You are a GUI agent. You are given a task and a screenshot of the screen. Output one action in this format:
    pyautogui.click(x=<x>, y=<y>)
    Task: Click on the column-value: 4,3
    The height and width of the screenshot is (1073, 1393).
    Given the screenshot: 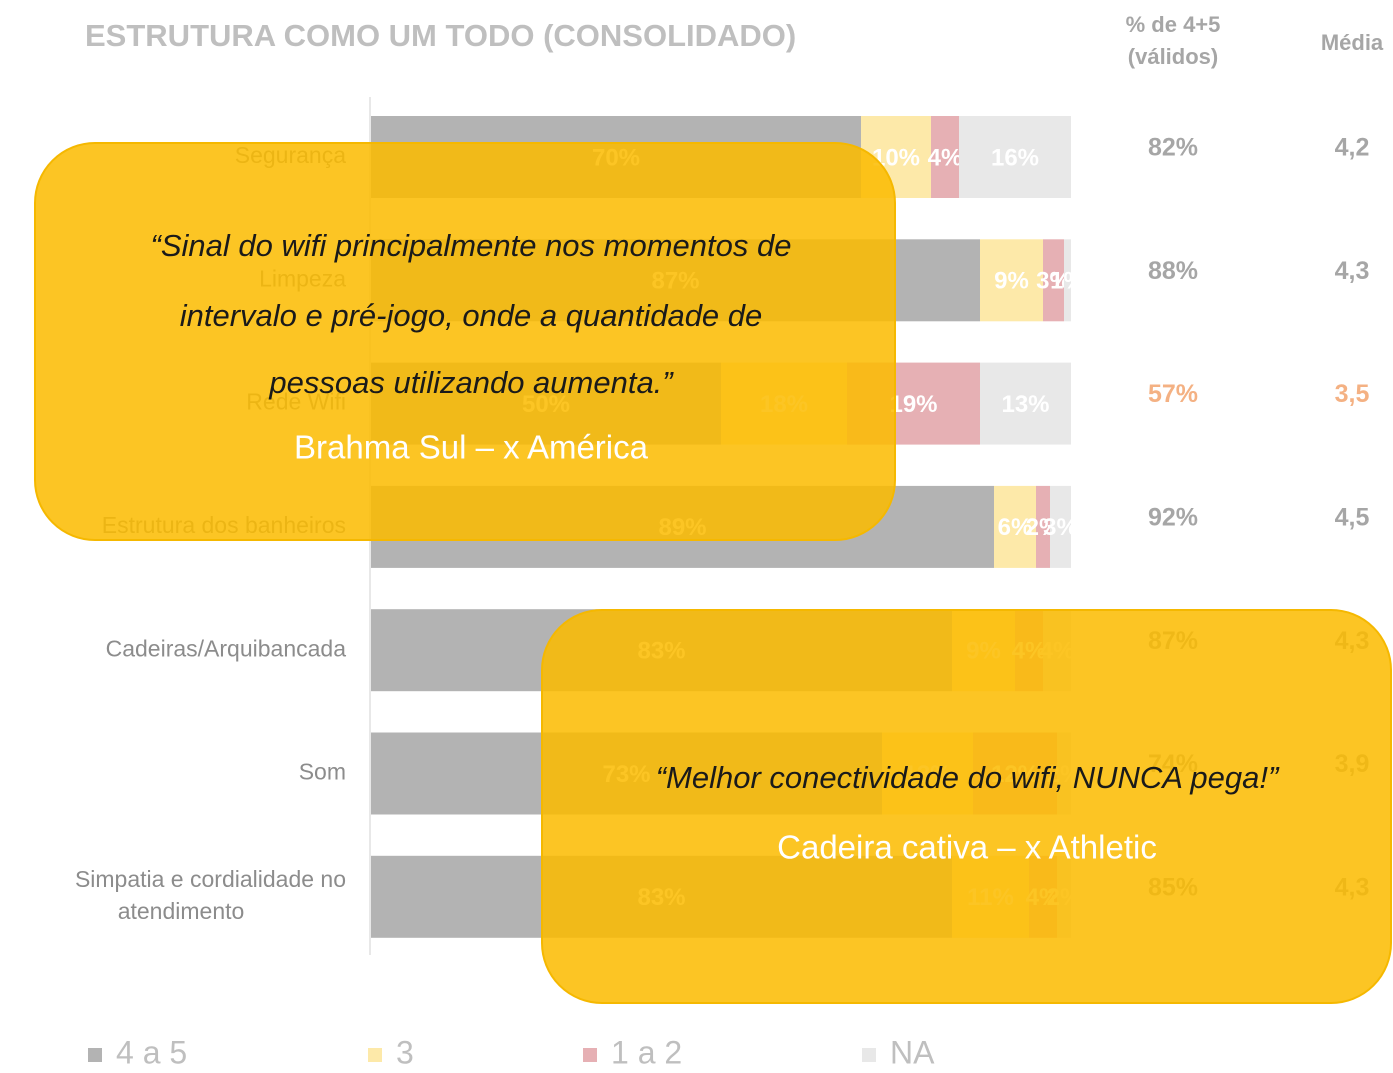 What is the action you would take?
    pyautogui.click(x=1352, y=271)
    